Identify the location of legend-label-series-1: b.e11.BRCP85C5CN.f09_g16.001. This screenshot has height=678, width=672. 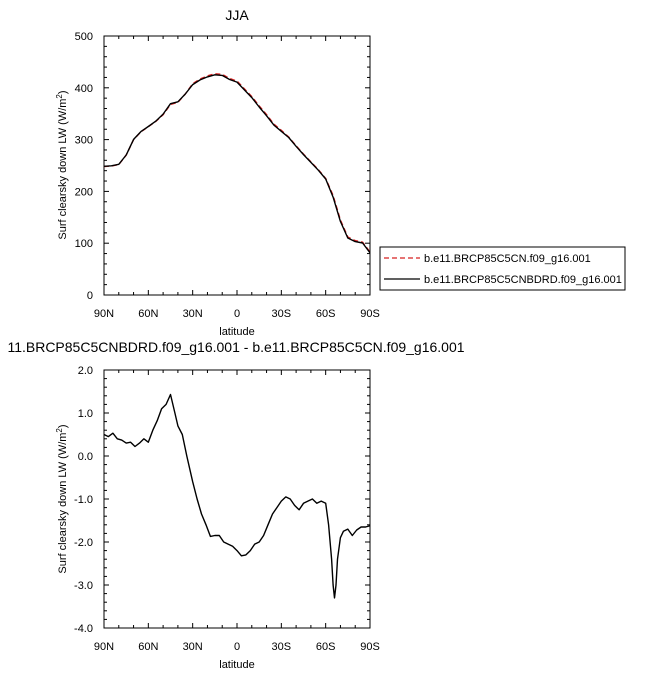
(507, 259).